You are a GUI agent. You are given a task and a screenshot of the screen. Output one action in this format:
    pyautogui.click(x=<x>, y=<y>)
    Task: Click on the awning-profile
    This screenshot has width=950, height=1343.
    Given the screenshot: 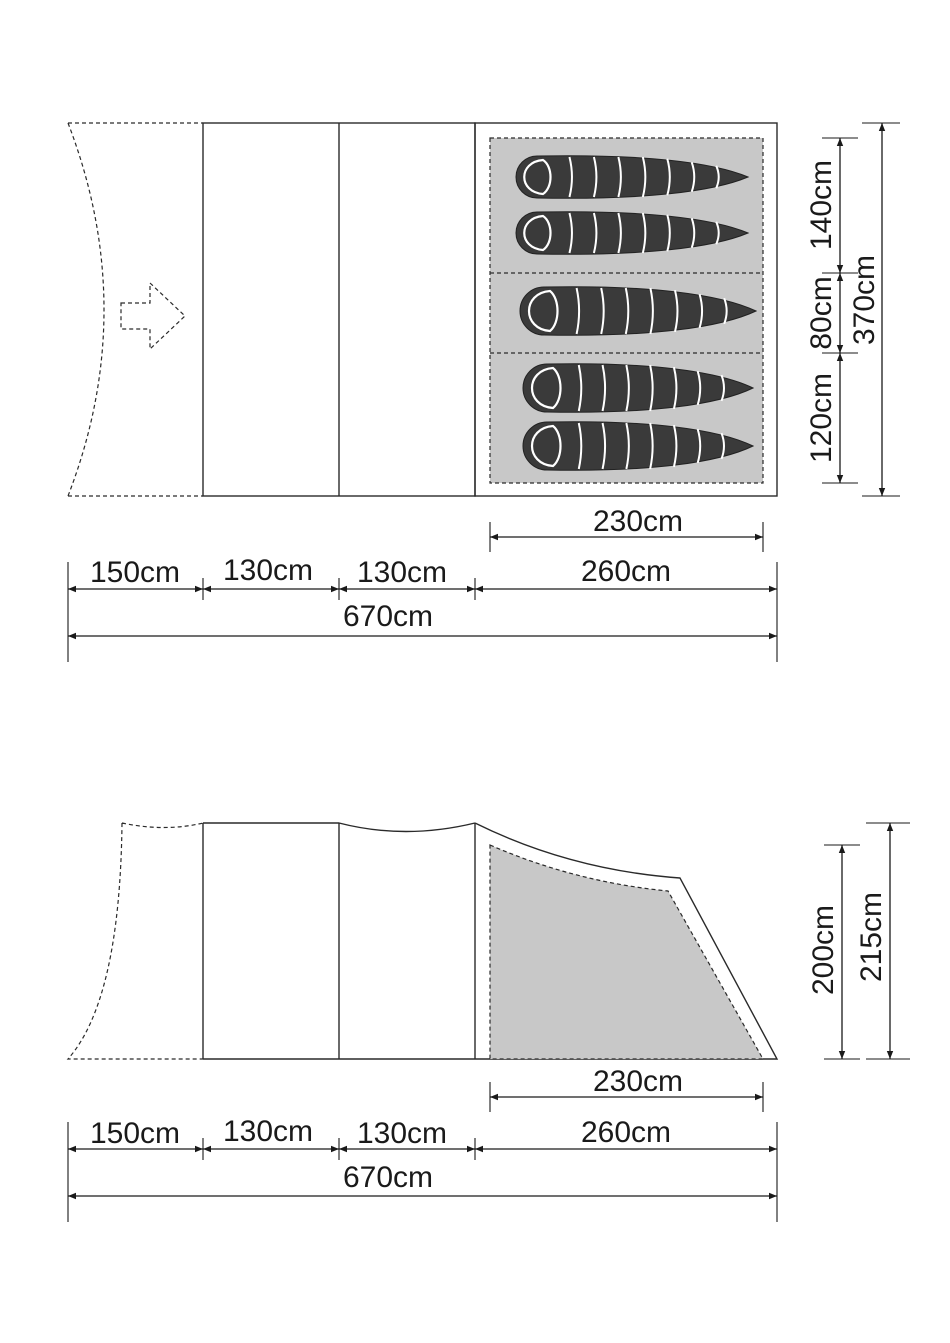 What is the action you would take?
    pyautogui.click(x=135, y=941)
    